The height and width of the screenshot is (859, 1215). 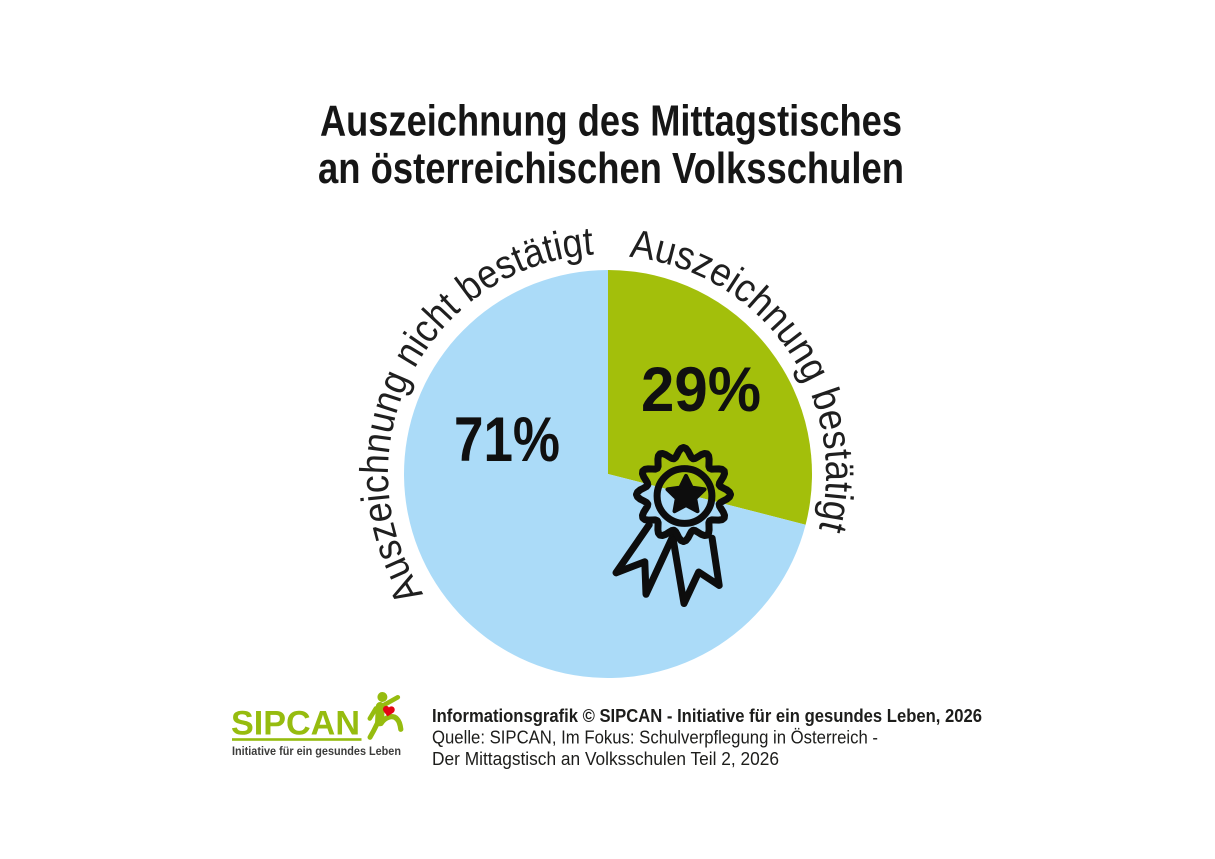 I want to click on svg-text:Initiative für ein gesundes Le: Initiative für ein gesundes Leben, so click(x=316, y=752).